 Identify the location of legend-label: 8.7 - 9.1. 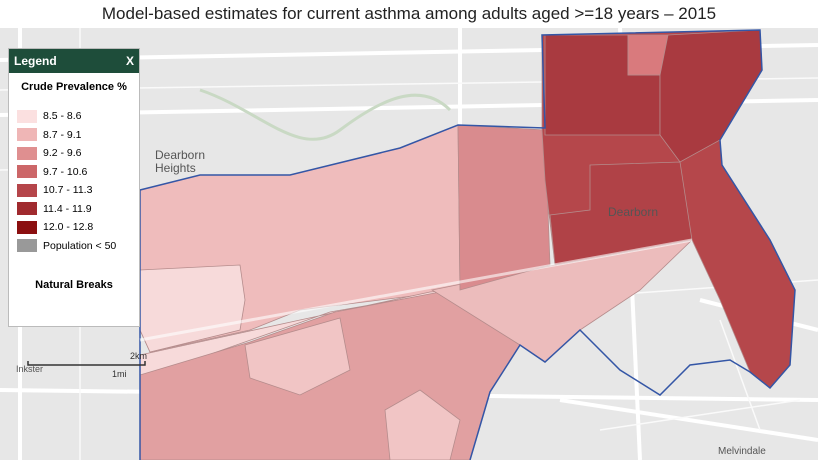
(62, 134).